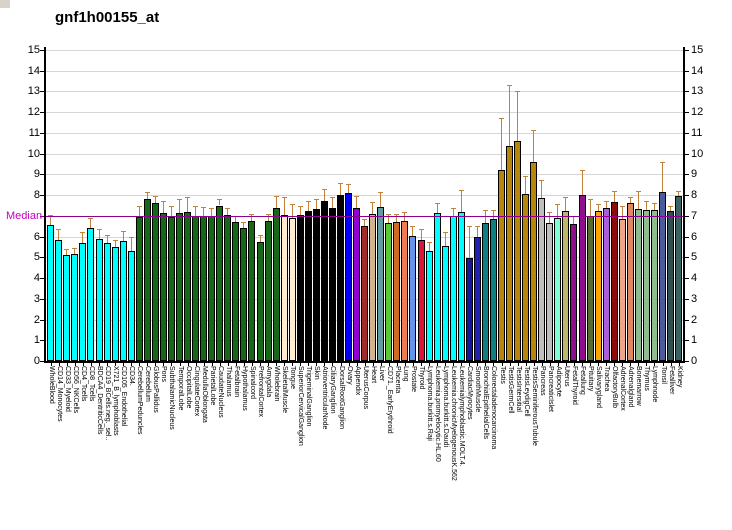 The height and width of the screenshot is (530, 732). I want to click on x-axis, so click(364, 362).